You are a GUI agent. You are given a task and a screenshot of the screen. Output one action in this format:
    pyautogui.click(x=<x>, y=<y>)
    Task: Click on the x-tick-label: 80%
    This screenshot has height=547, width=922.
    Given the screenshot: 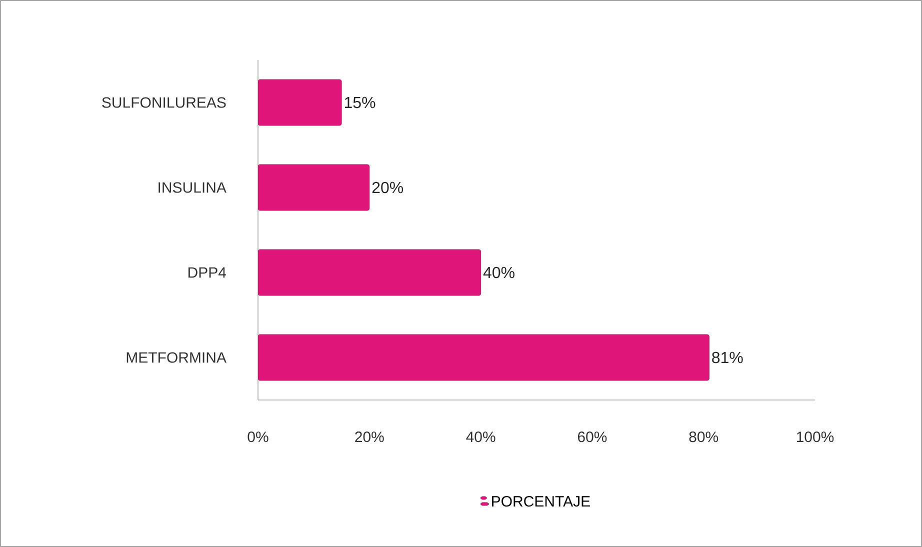 What is the action you would take?
    pyautogui.click(x=703, y=437)
    